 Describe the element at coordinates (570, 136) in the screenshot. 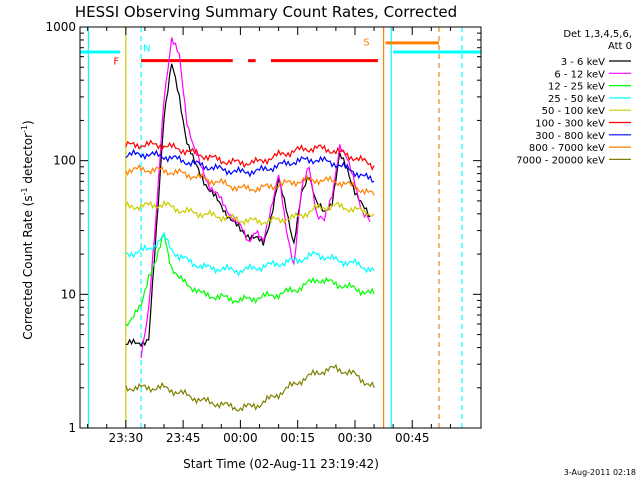

I see `legend-label: 300 - 800 keV` at that location.